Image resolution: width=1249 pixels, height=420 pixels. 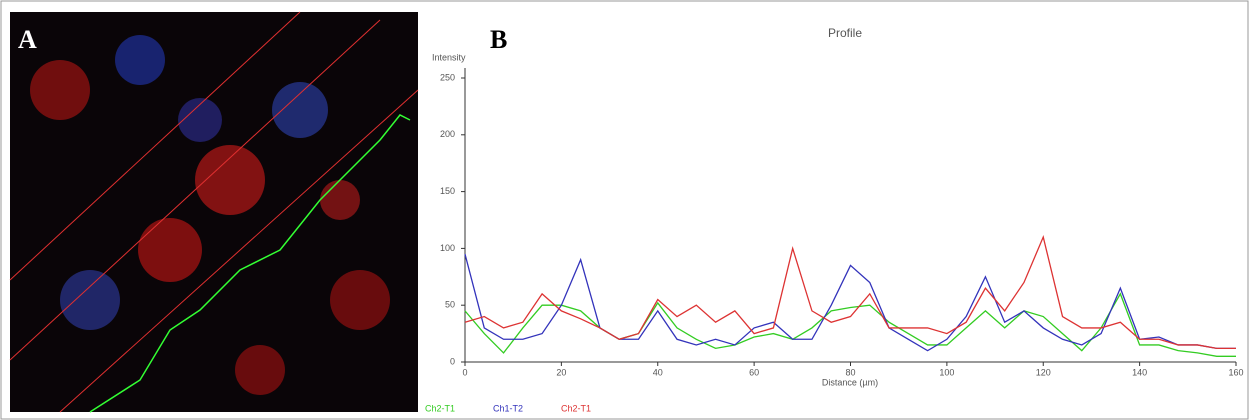 What do you see at coordinates (1139, 372) in the screenshot?
I see `x-tick-label: 140` at bounding box center [1139, 372].